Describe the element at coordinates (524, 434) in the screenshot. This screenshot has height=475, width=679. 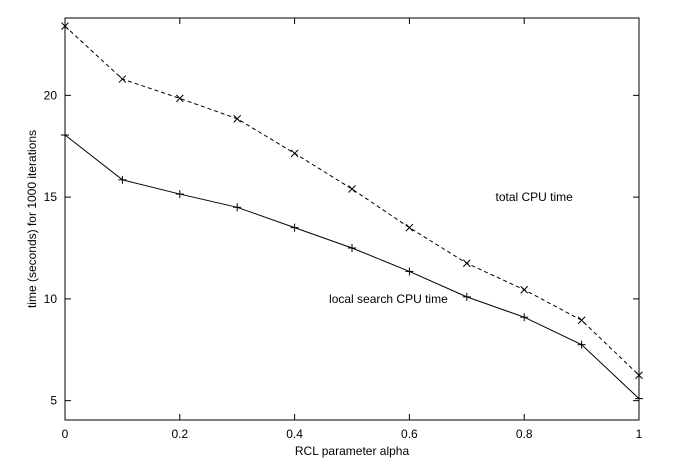
I see `x-tick-label: 0.8` at that location.